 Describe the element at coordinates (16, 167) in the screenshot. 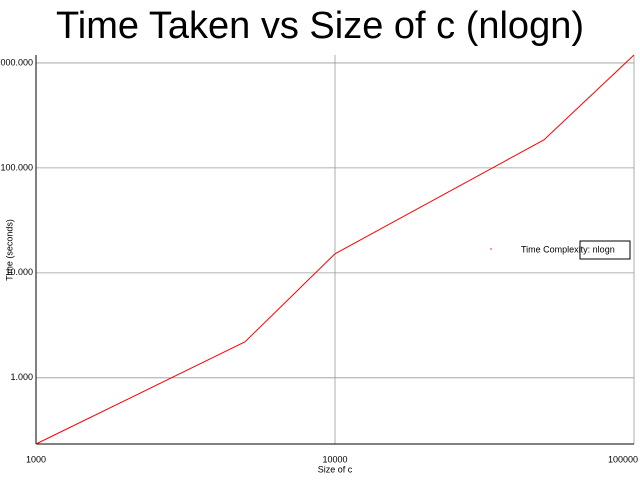

I see `y-tick-label: 100.000` at that location.